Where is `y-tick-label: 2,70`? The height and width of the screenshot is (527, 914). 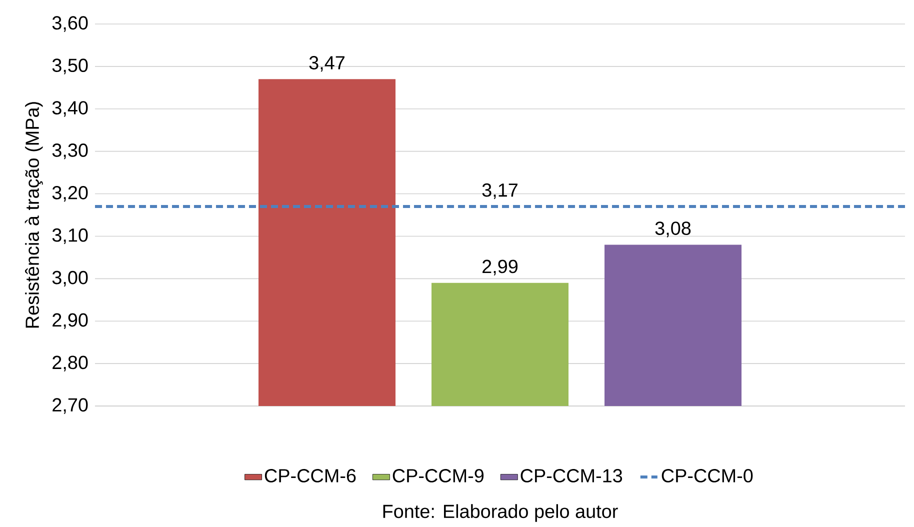 y-tick-label: 2,70 is located at coordinates (70, 406).